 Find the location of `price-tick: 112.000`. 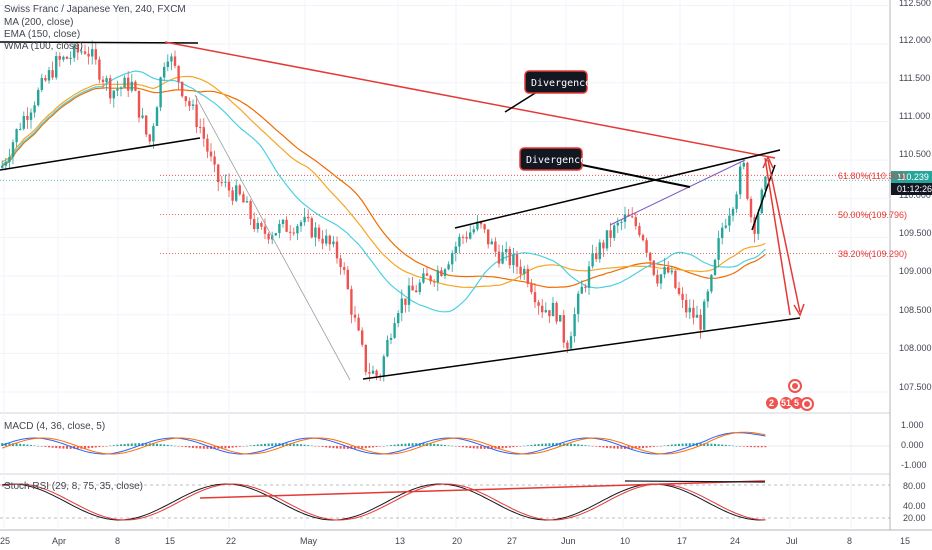

price-tick: 112.000 is located at coordinates (915, 40).